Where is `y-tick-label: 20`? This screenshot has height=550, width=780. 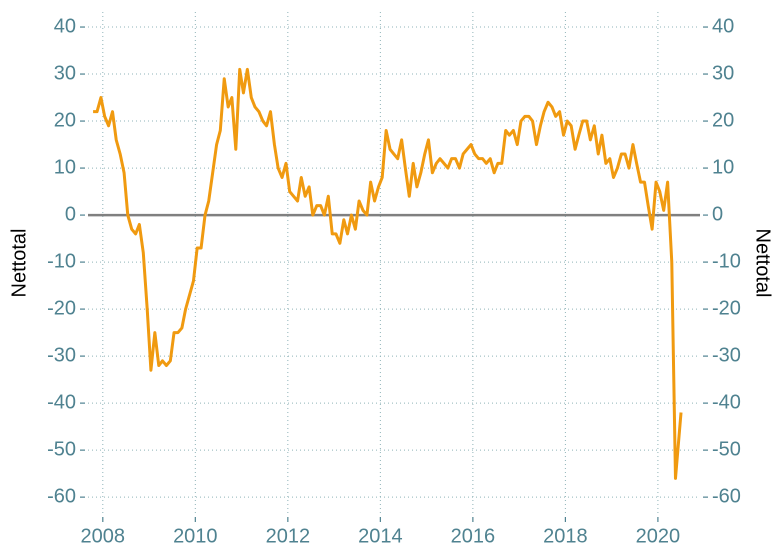 y-tick-label: 20 is located at coordinates (65, 120).